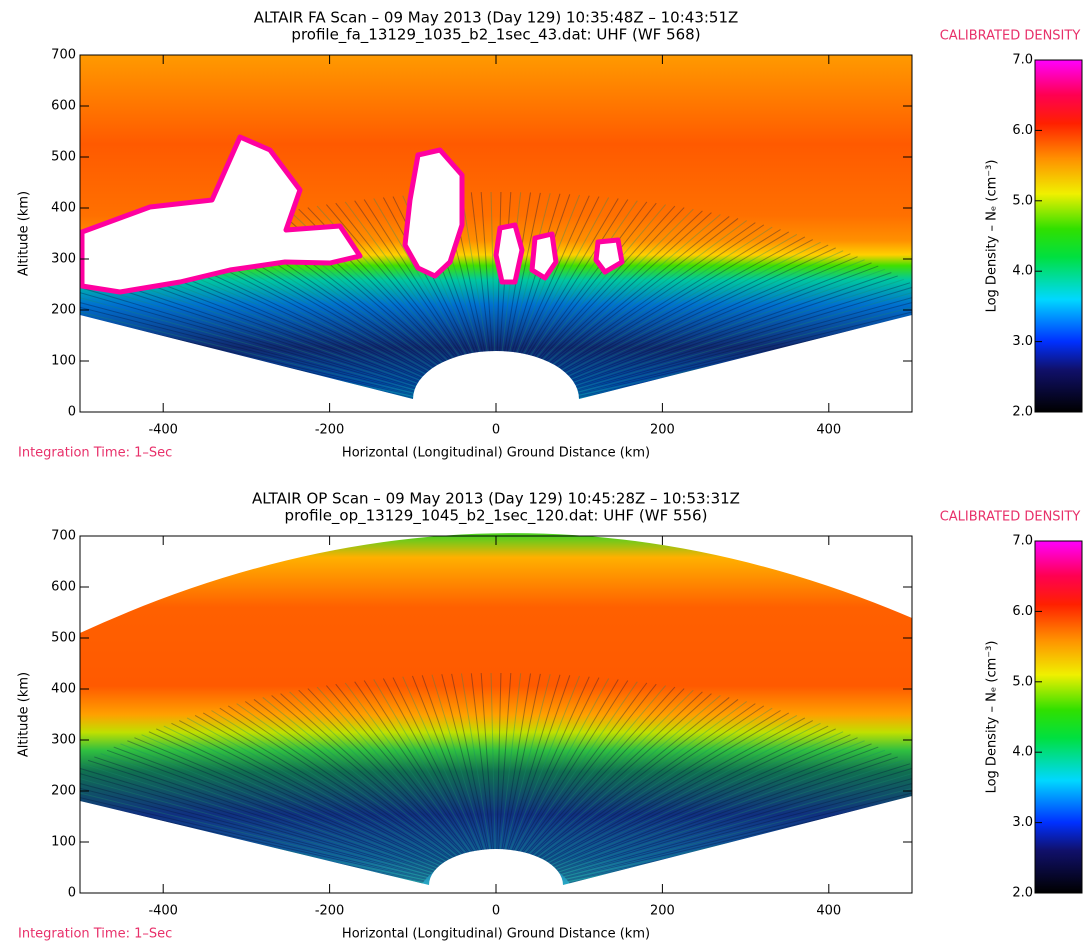 Image resolution: width=1091 pixels, height=944 pixels. What do you see at coordinates (1022, 130) in the screenshot?
I see `colorbar-tick-label: 6.0` at bounding box center [1022, 130].